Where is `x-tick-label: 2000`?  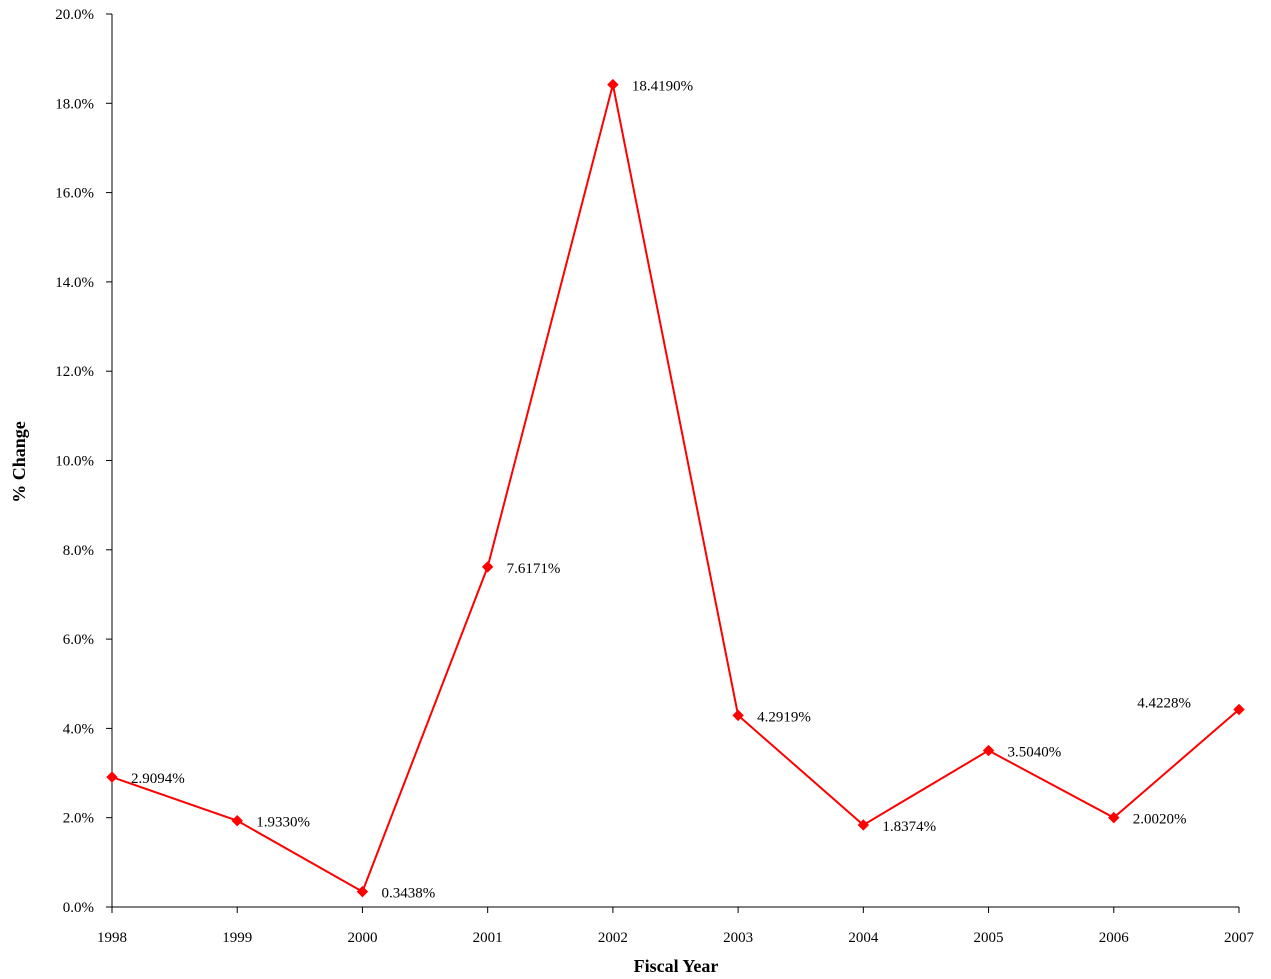 x-tick-label: 2000 is located at coordinates (362, 938).